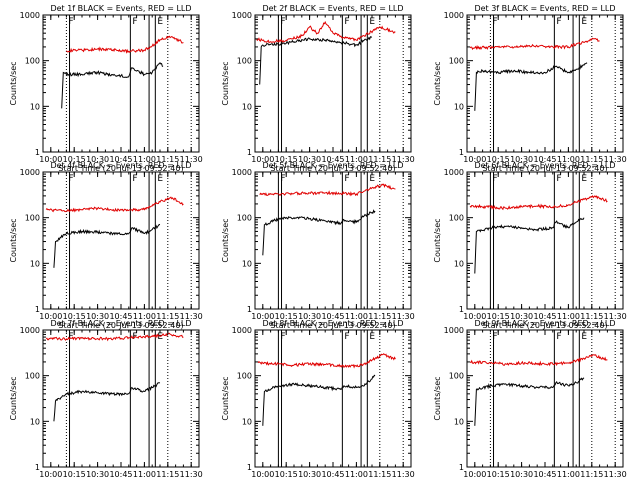  What do you see at coordinates (544, 8) in the screenshot?
I see `panel-title: Det 3f BLACK = Events, RED = LLD` at bounding box center [544, 8].